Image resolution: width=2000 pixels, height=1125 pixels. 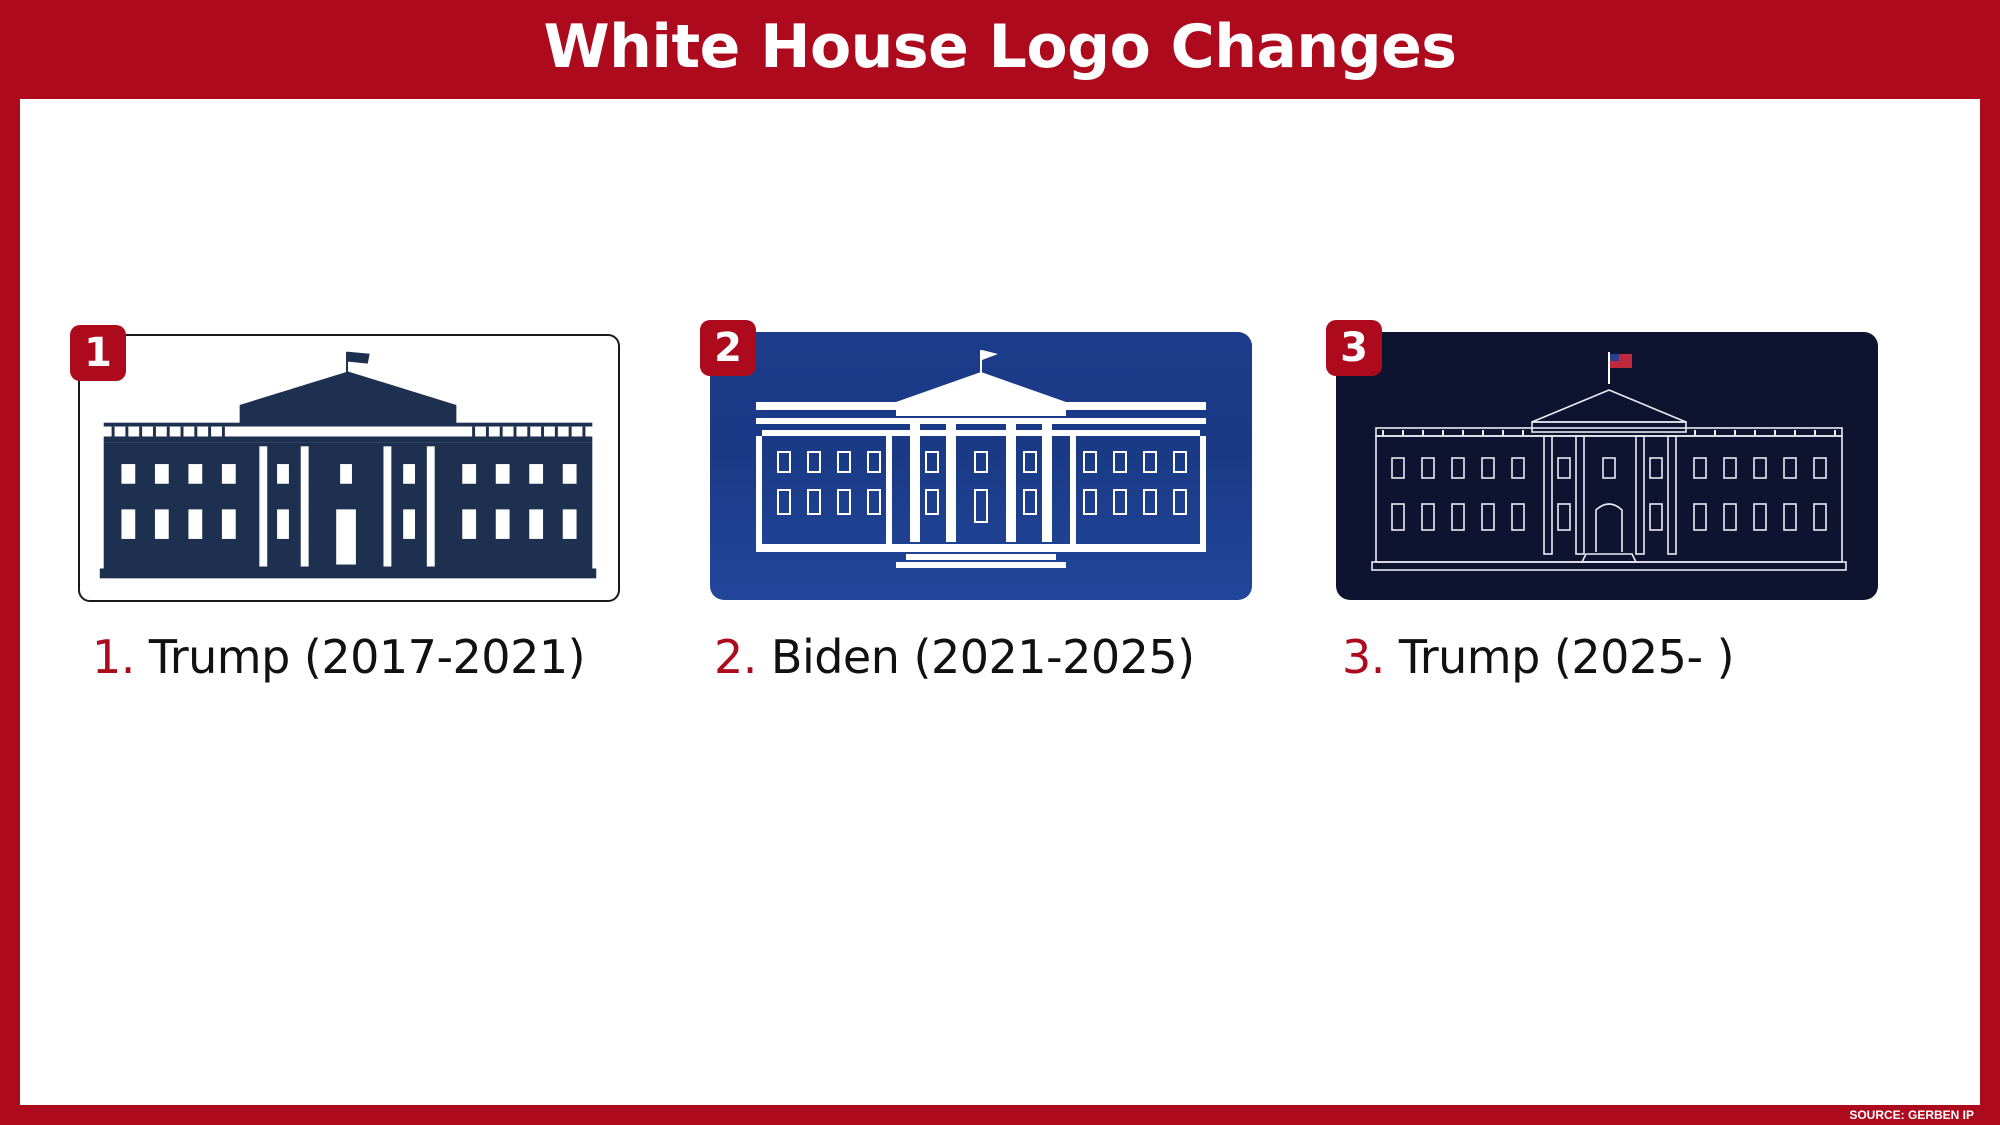 What do you see at coordinates (113, 657) in the screenshot?
I see `caption-1-number: 1.` at bounding box center [113, 657].